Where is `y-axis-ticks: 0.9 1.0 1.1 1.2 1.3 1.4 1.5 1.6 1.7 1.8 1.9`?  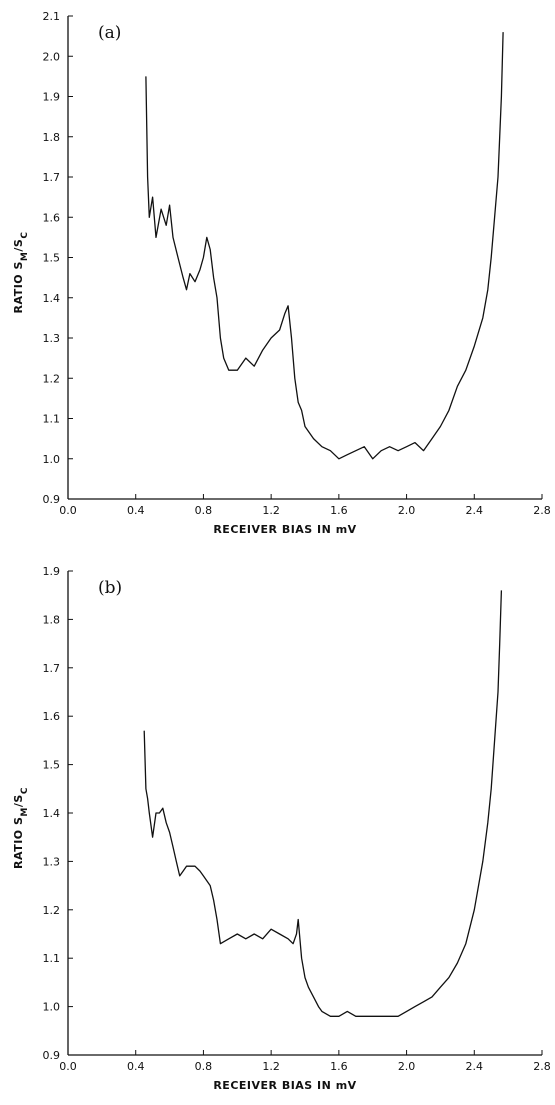
y-axis-ticks: 0.9 1.0 1.1 1.2 1.3 1.4 1.5 1.6 1.7 1.8 1.9 is located at coordinates (58, 813).